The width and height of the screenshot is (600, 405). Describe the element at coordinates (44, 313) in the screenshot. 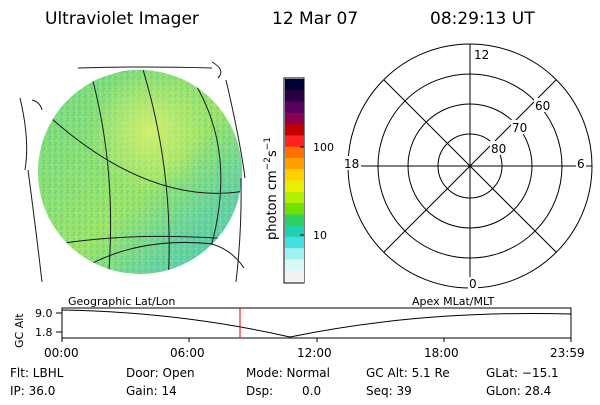

I see `orbit-ytick-top: 9.0` at that location.